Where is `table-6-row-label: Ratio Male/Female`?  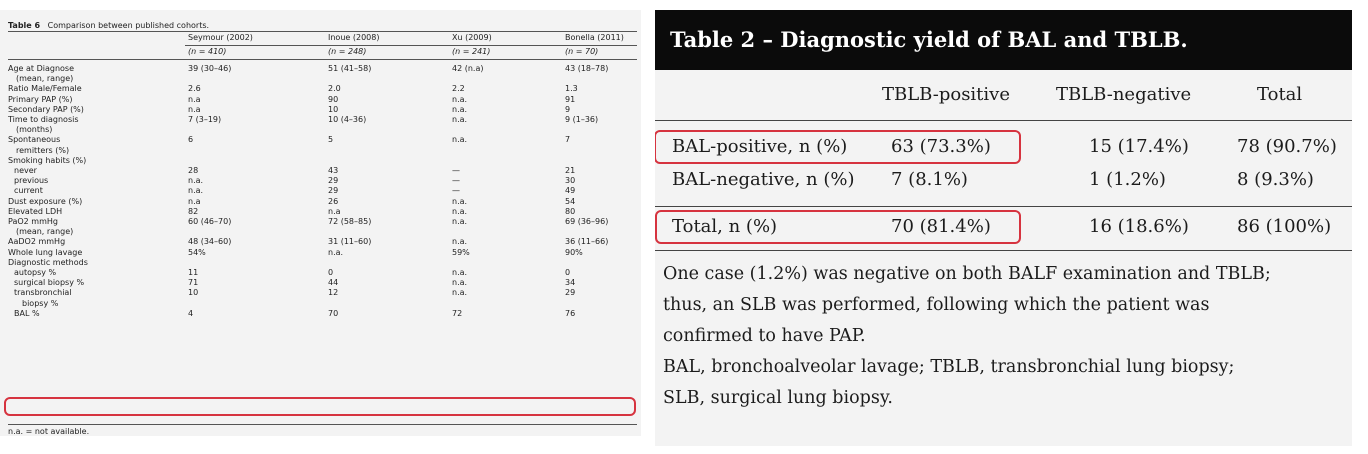 table-6-row-label: Ratio Male/Female is located at coordinates (45, 89).